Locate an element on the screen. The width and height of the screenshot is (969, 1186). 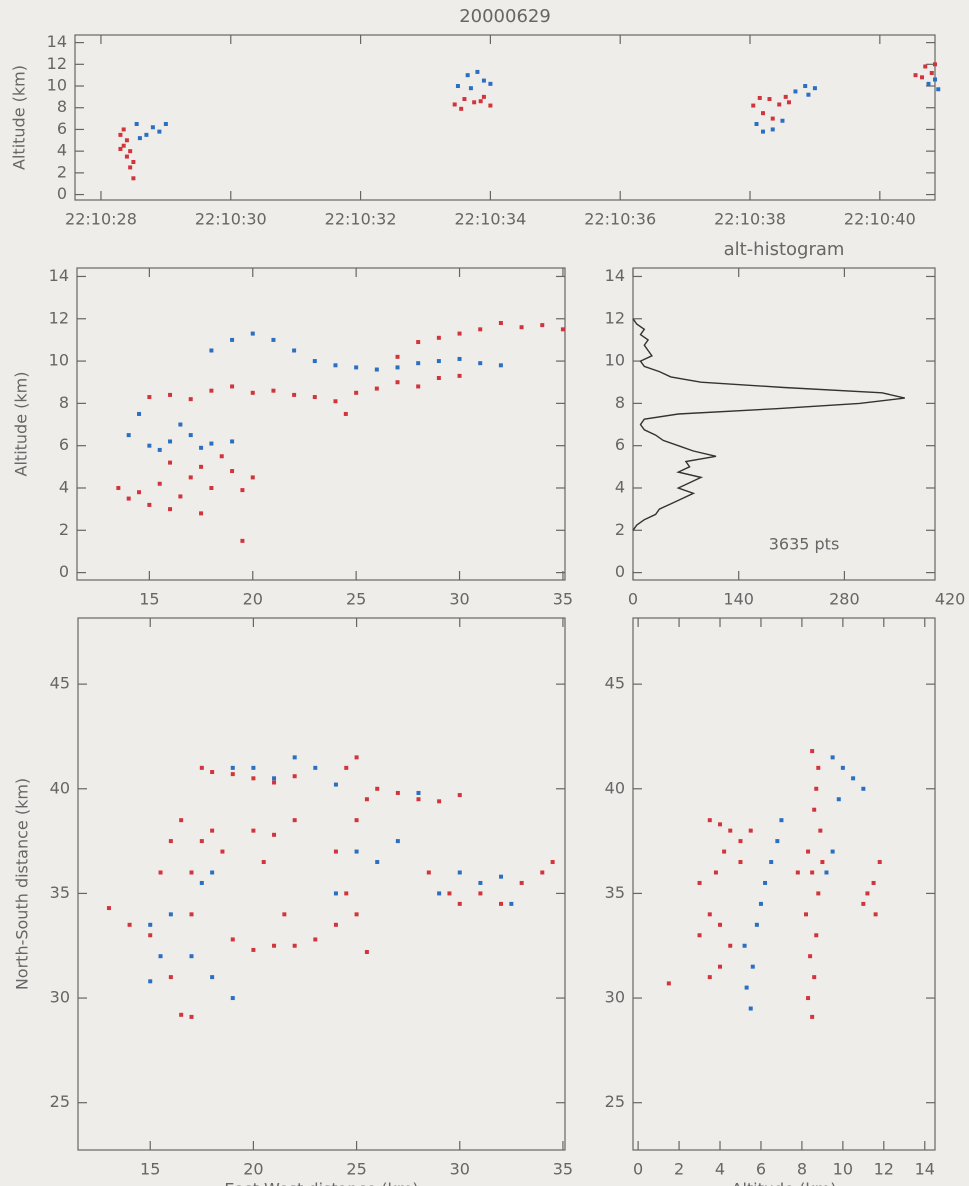
x-tick-label: 15 is located at coordinates (149, 599).